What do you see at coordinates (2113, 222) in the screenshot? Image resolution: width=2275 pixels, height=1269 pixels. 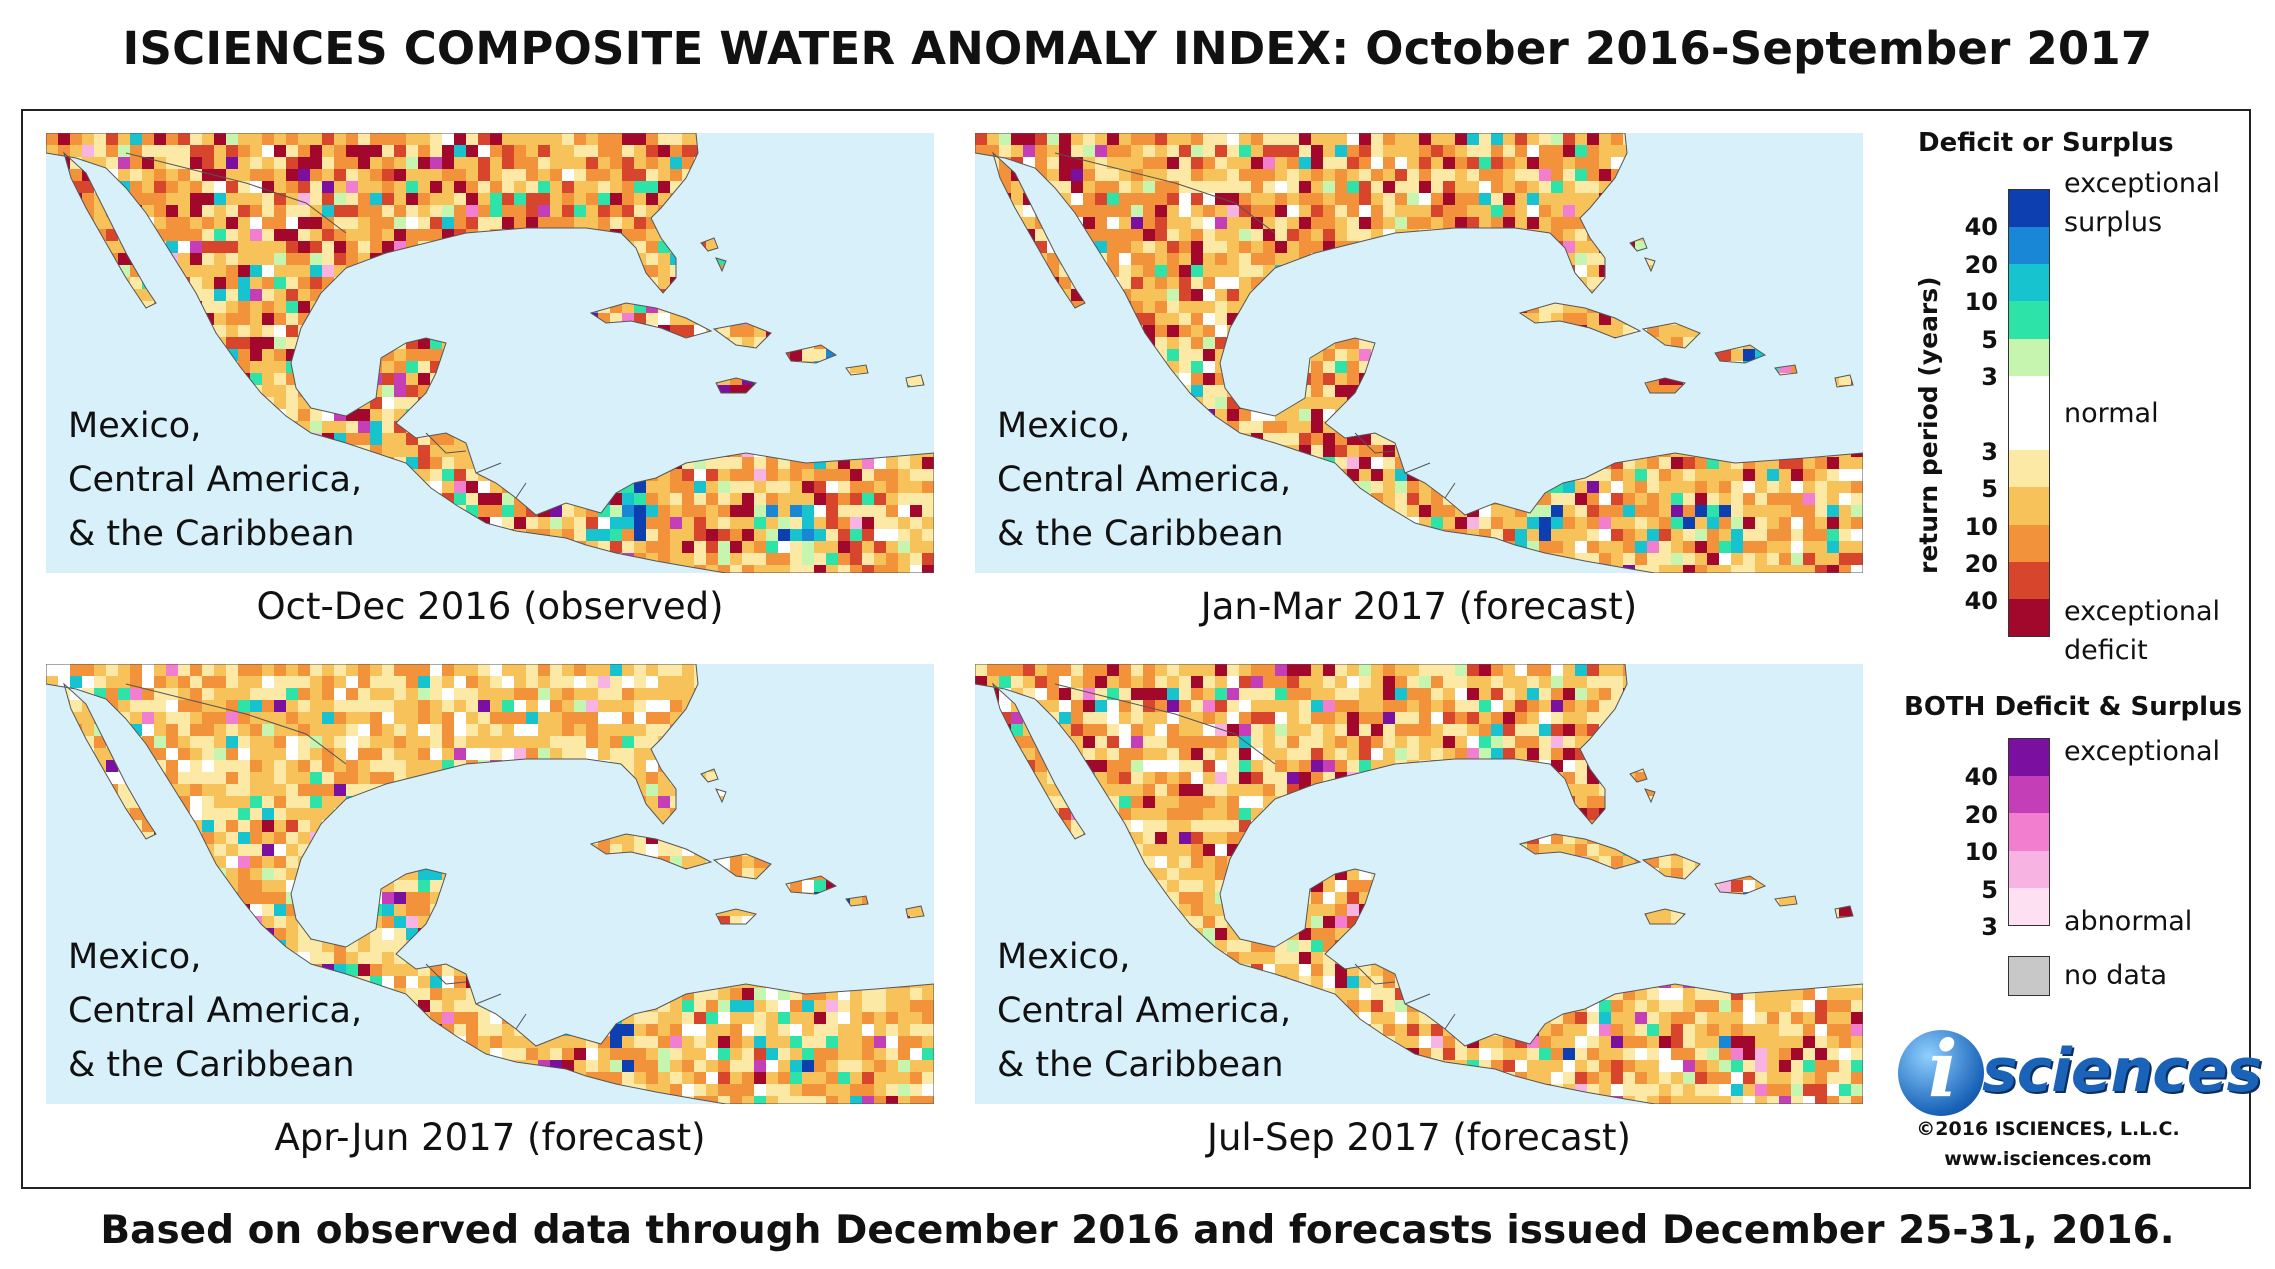 I see `legend-label-surplus: surplus` at bounding box center [2113, 222].